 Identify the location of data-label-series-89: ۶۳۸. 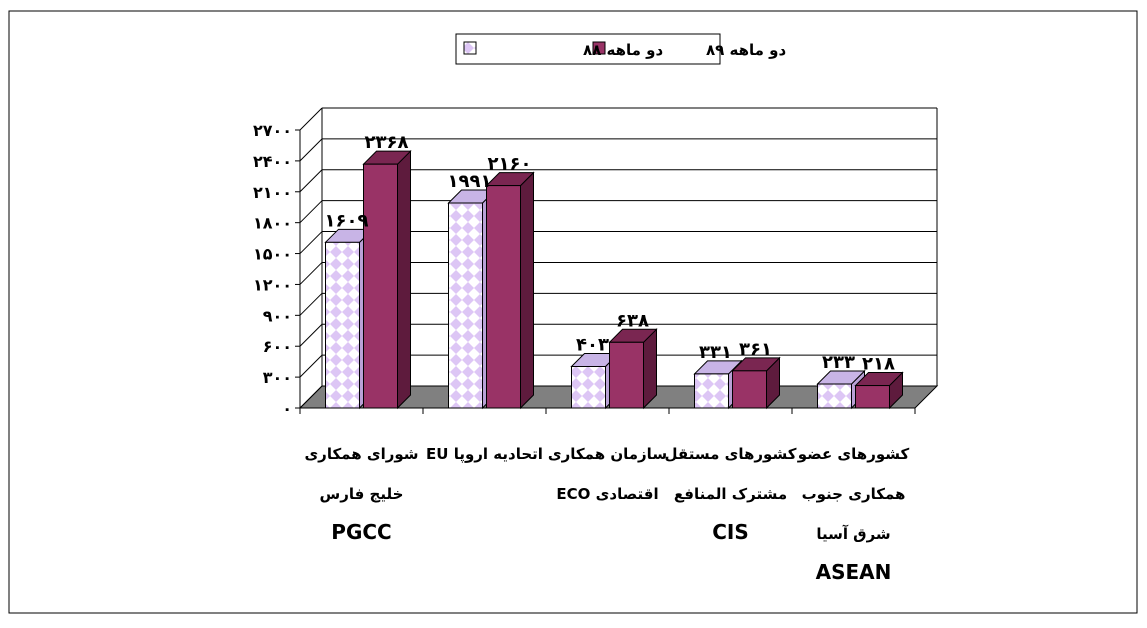
(632, 320).